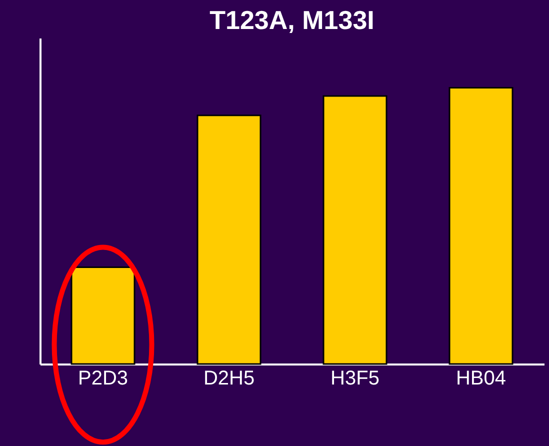 This screenshot has height=446, width=549. Describe the element at coordinates (355, 379) in the screenshot. I see `x-tick-label: H3F5` at that location.